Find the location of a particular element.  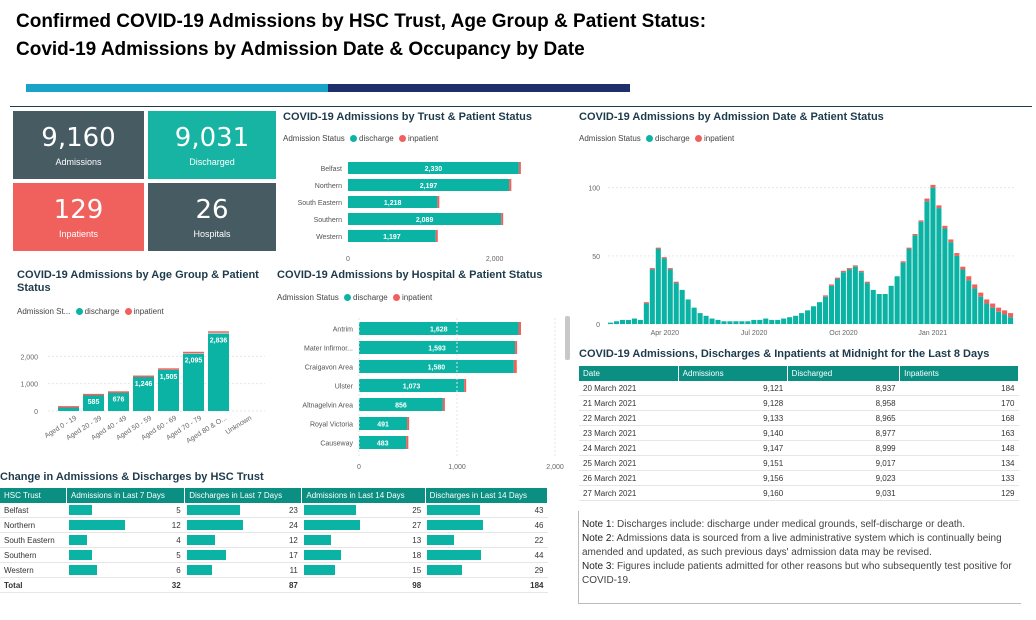

table-cell: 25 is located at coordinates (363, 510).